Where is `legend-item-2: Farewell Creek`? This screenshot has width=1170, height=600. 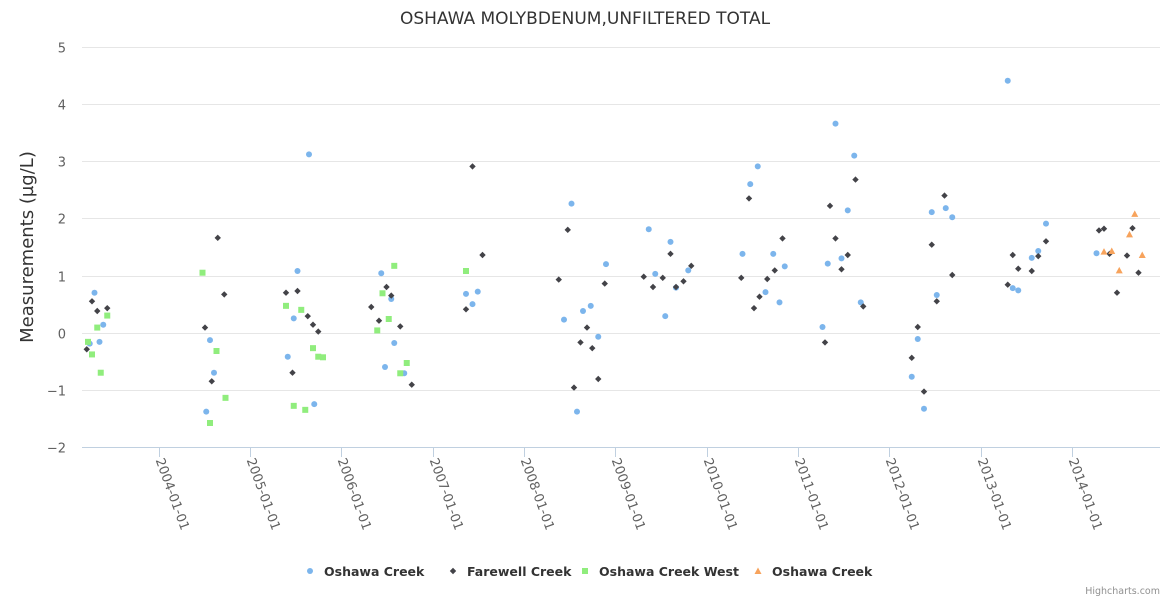 legend-item-2: Farewell Creek is located at coordinates (510, 571).